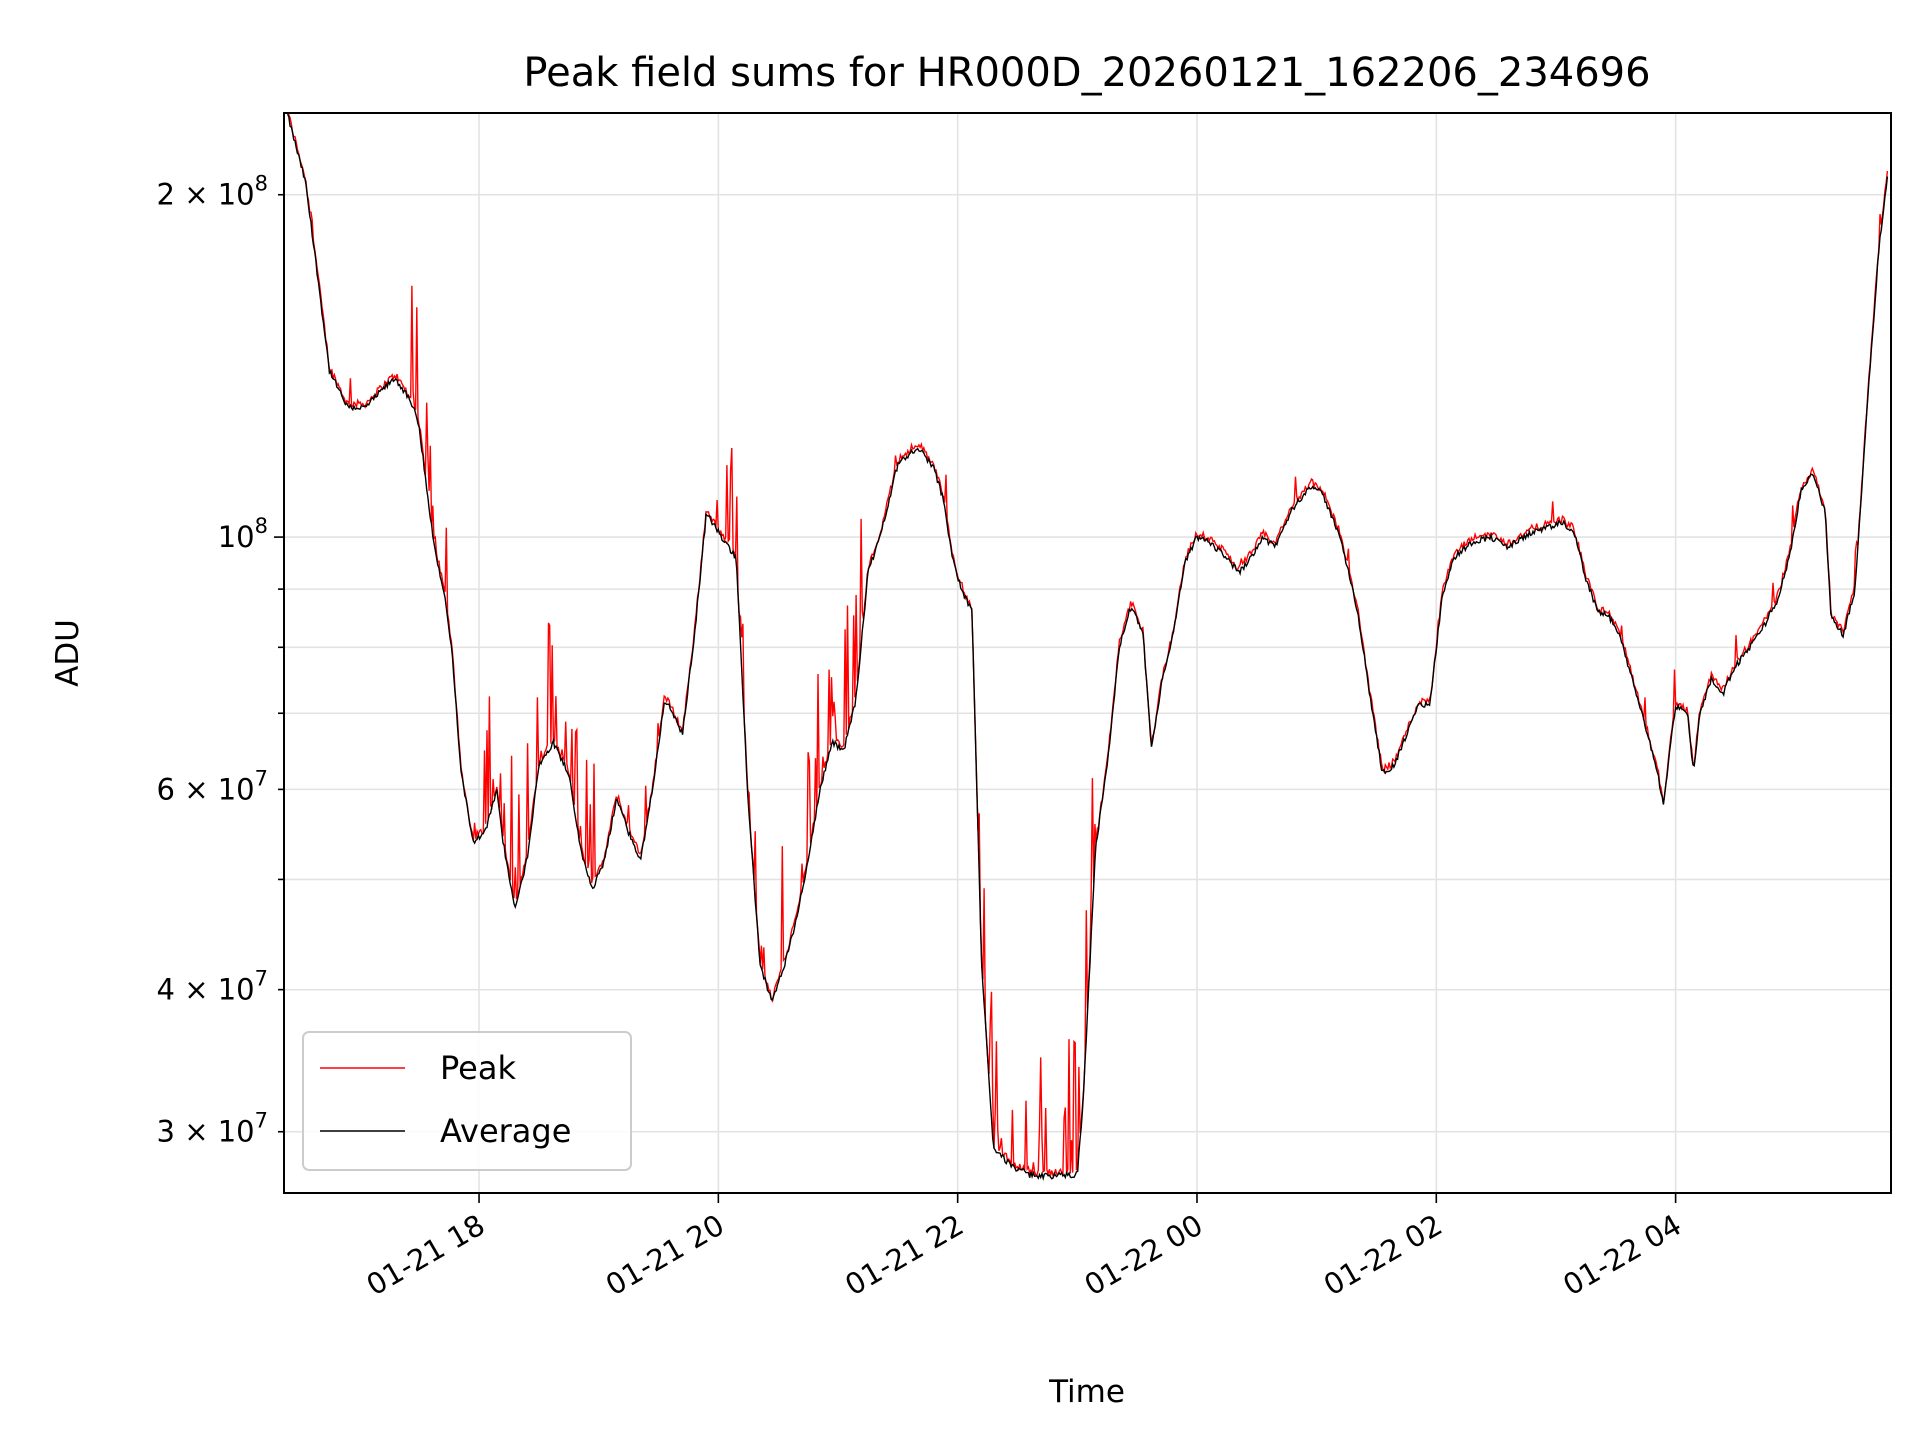  I want to click on legend: Peak Average, so click(467, 1101).